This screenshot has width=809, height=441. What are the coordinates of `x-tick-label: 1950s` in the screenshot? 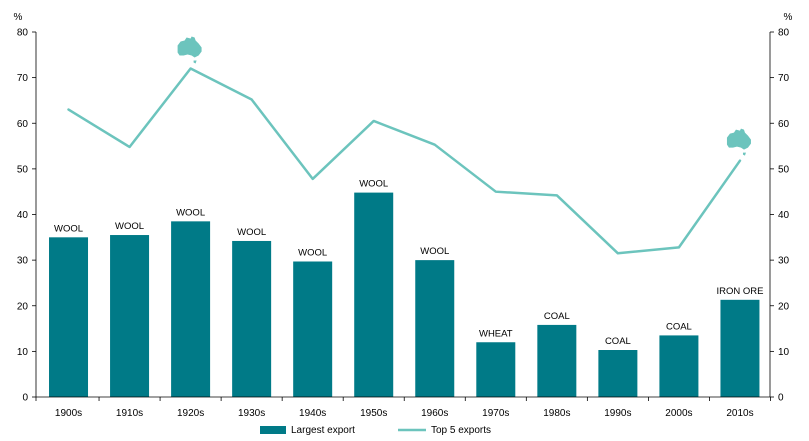 It's located at (373, 413).